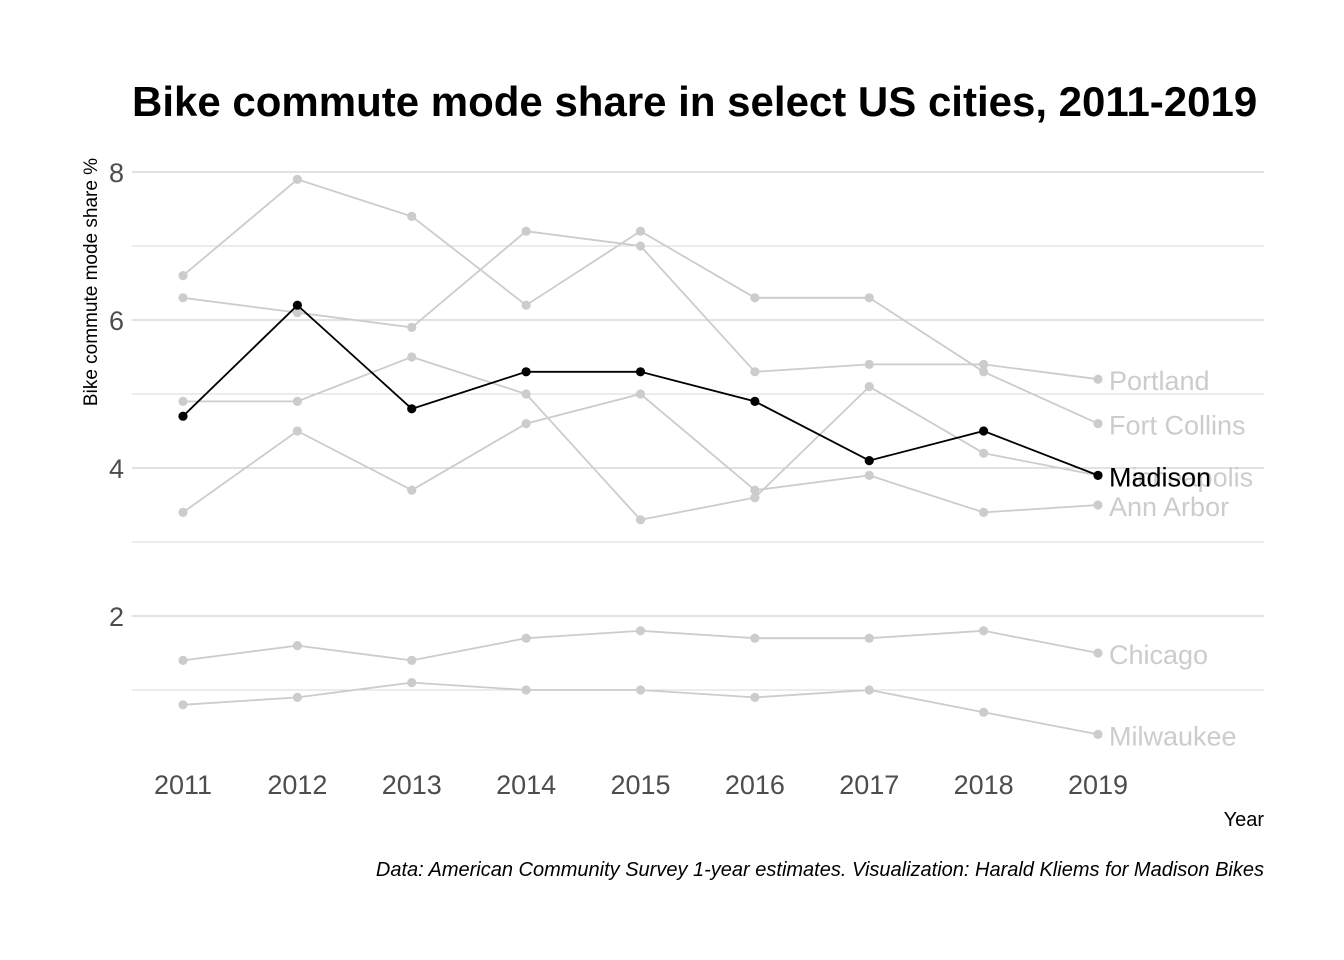  I want to click on x-tick-label: 2014, so click(526, 785).